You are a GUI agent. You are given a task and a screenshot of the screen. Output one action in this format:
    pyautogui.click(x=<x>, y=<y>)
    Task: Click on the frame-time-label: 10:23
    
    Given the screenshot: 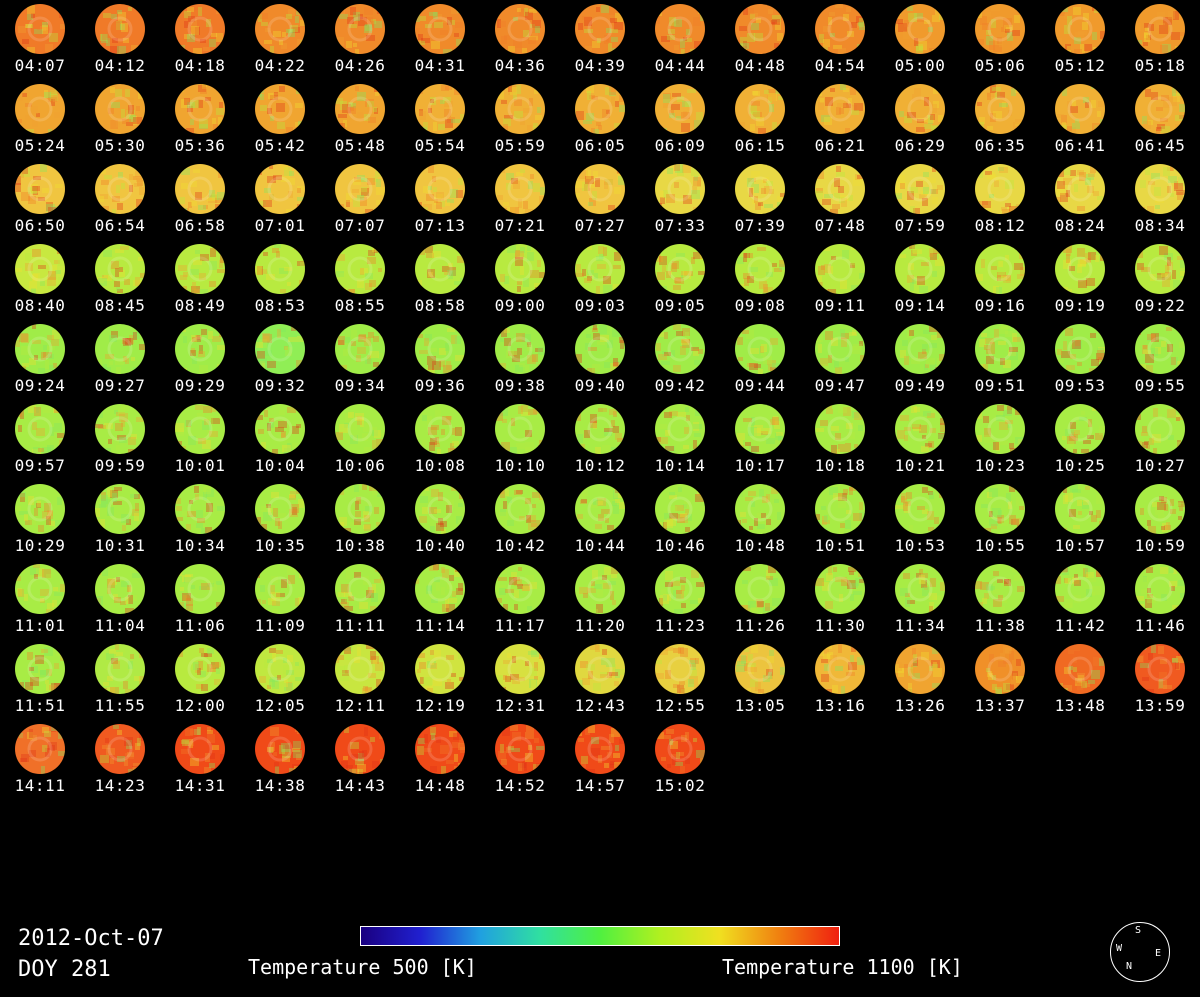 What is the action you would take?
    pyautogui.click(x=1000, y=465)
    